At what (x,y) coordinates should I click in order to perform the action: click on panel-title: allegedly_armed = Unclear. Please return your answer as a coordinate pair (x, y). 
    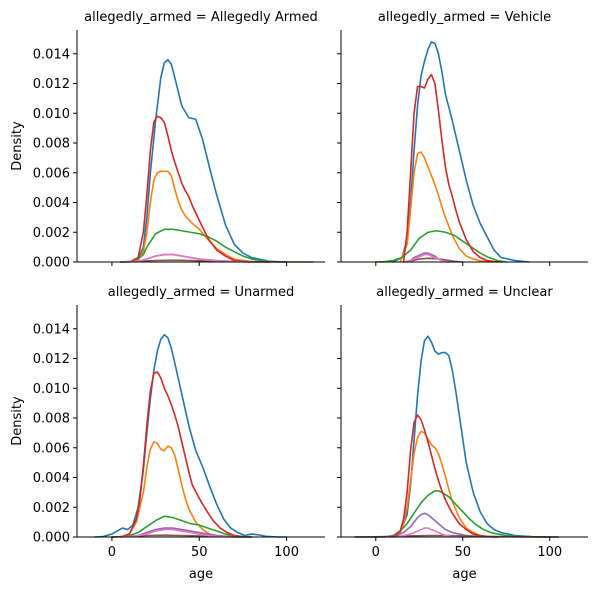
    Looking at the image, I should click on (464, 292).